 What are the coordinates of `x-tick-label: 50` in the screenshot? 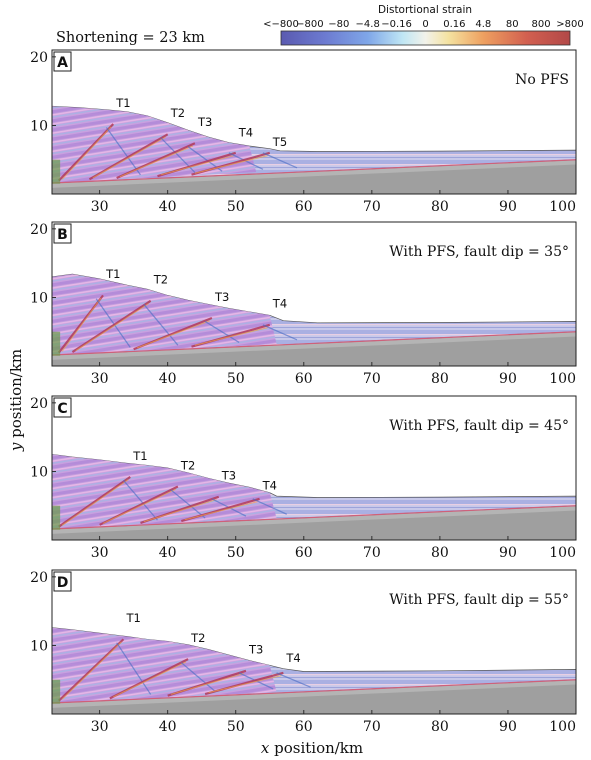 It's located at (236, 379).